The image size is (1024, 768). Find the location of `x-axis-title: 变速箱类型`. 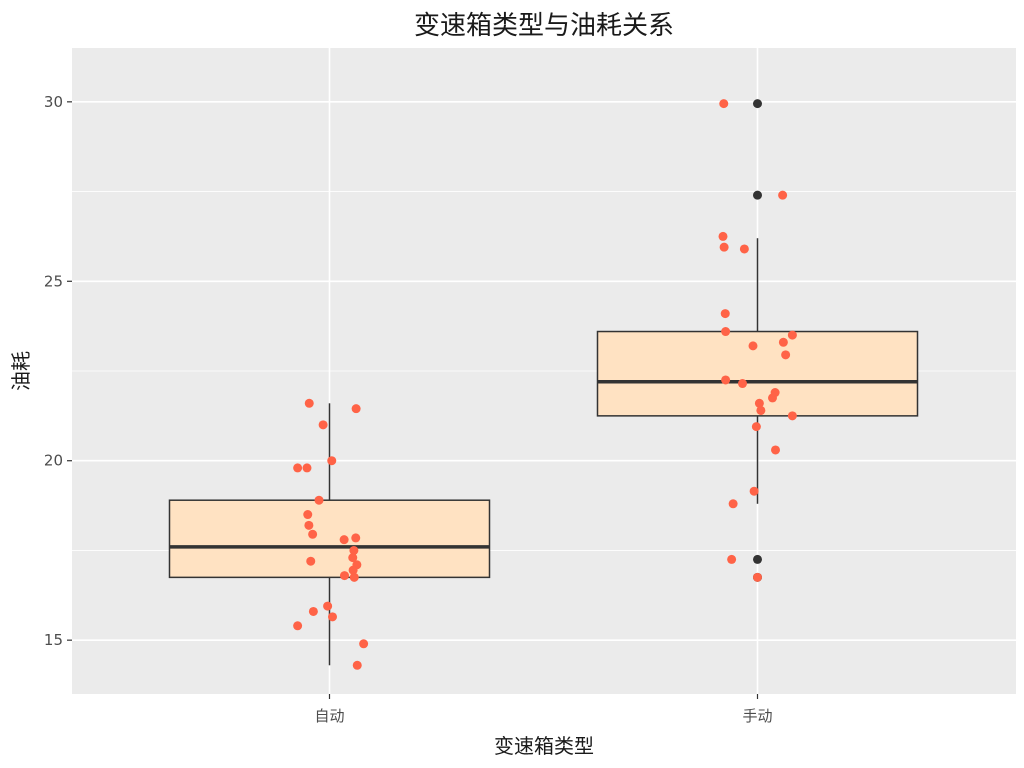

x-axis-title: 变速箱类型 is located at coordinates (544, 746).